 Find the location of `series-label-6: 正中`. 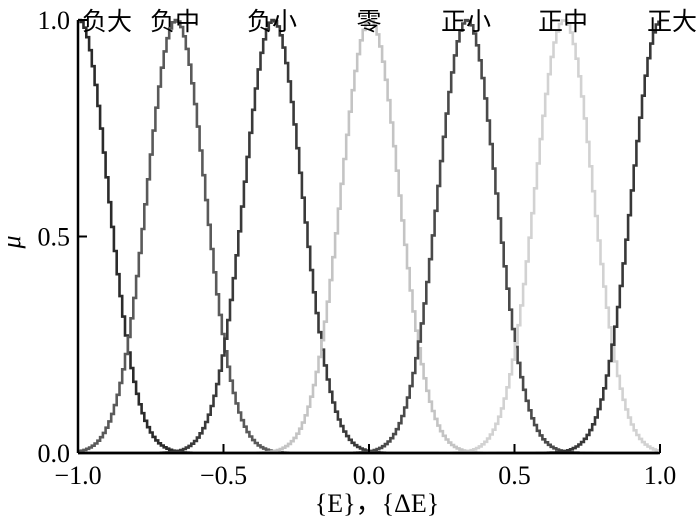

series-label-6: 正中 is located at coordinates (563, 21).